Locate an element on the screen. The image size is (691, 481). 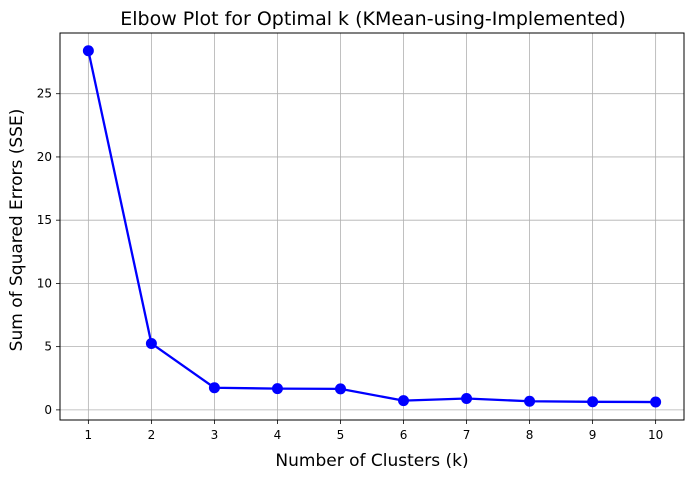
x-tick-label: 4 is located at coordinates (278, 435).